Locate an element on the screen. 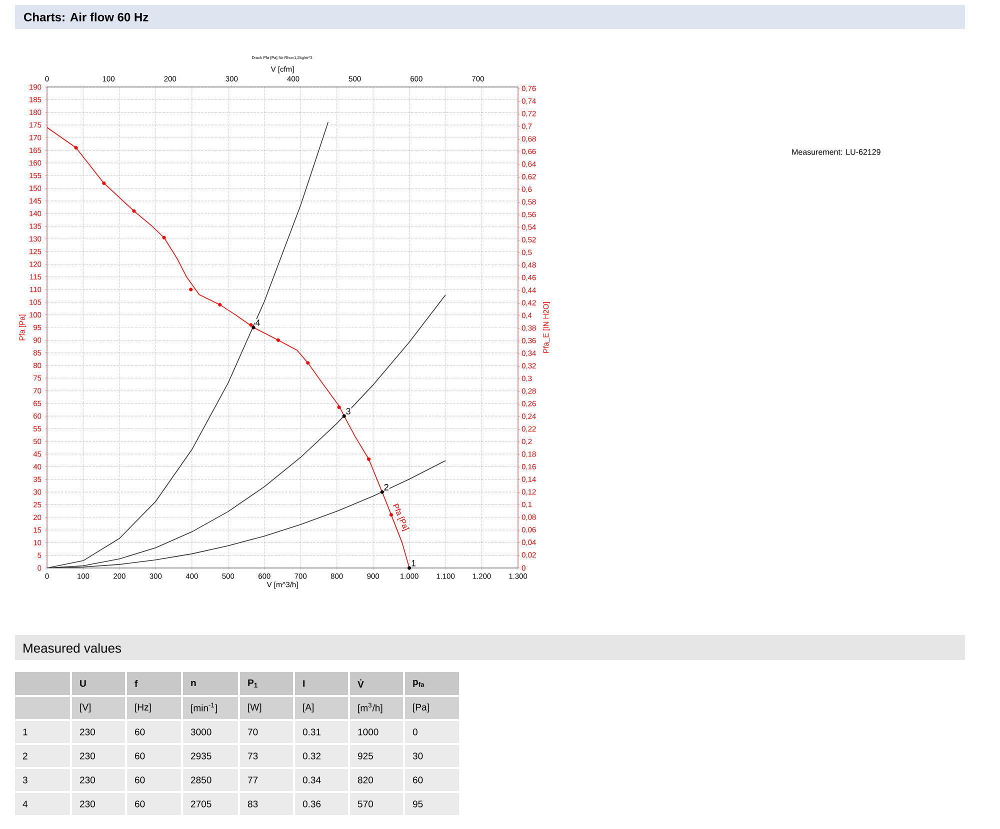 The image size is (1000, 829). text: 83 is located at coordinates (253, 804).